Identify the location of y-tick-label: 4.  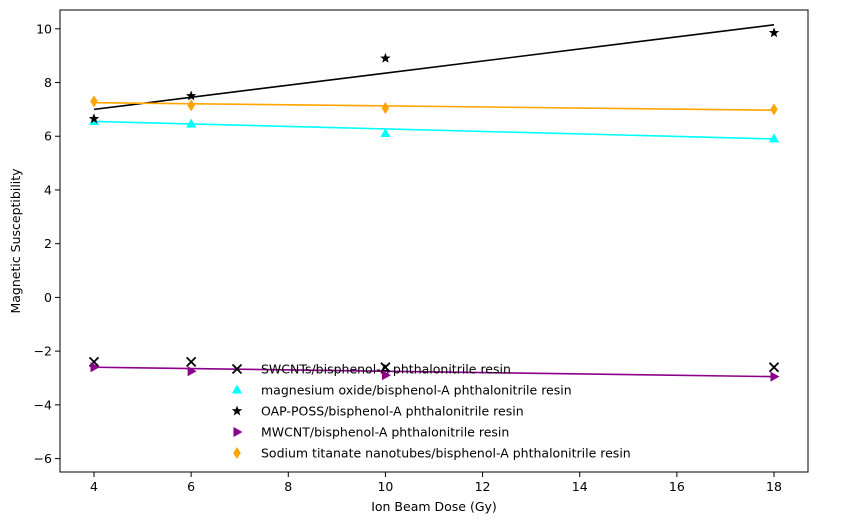
(48, 189).